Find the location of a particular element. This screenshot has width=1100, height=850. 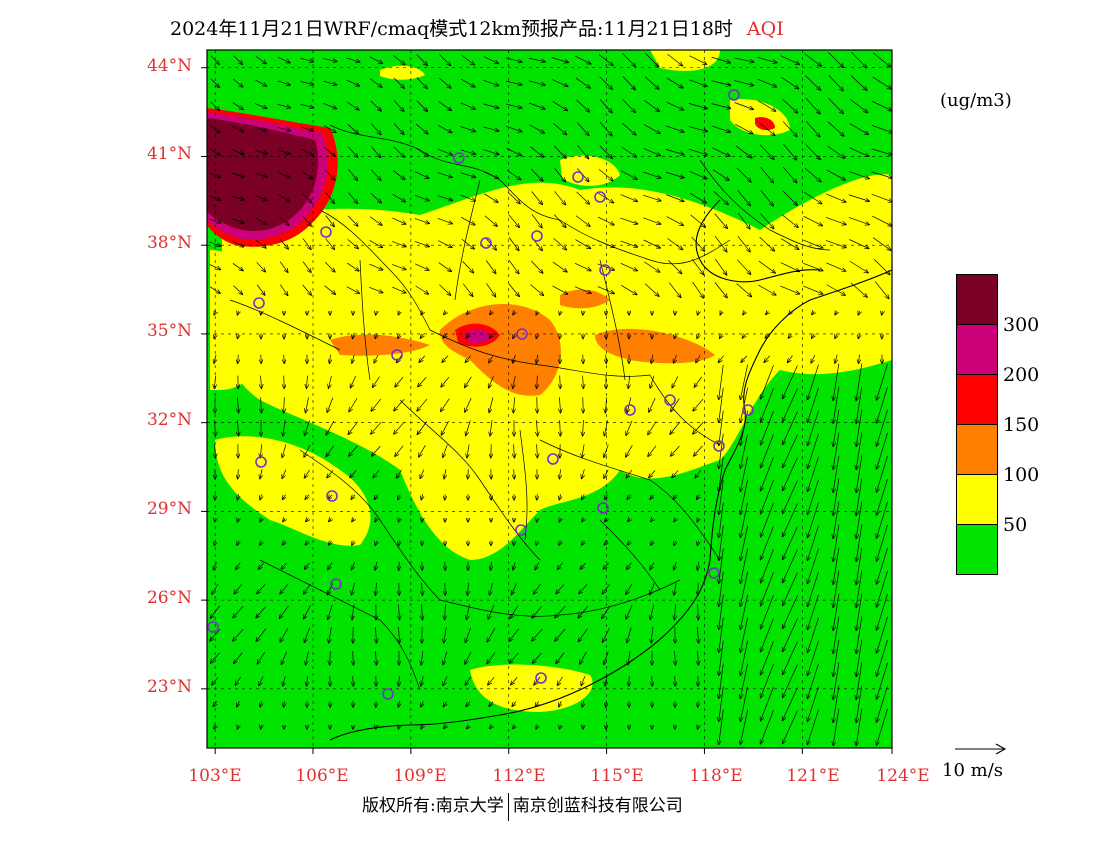

red-patch-northeast is located at coordinates (765, 124).